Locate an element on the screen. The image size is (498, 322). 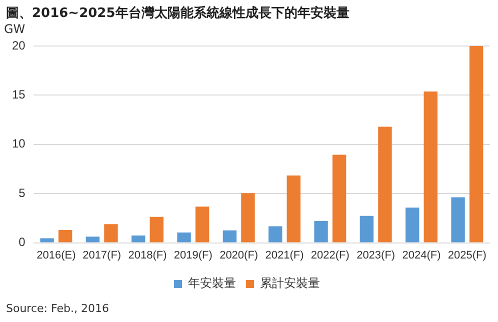
x-tick-label: 2021(F) is located at coordinates (284, 255).